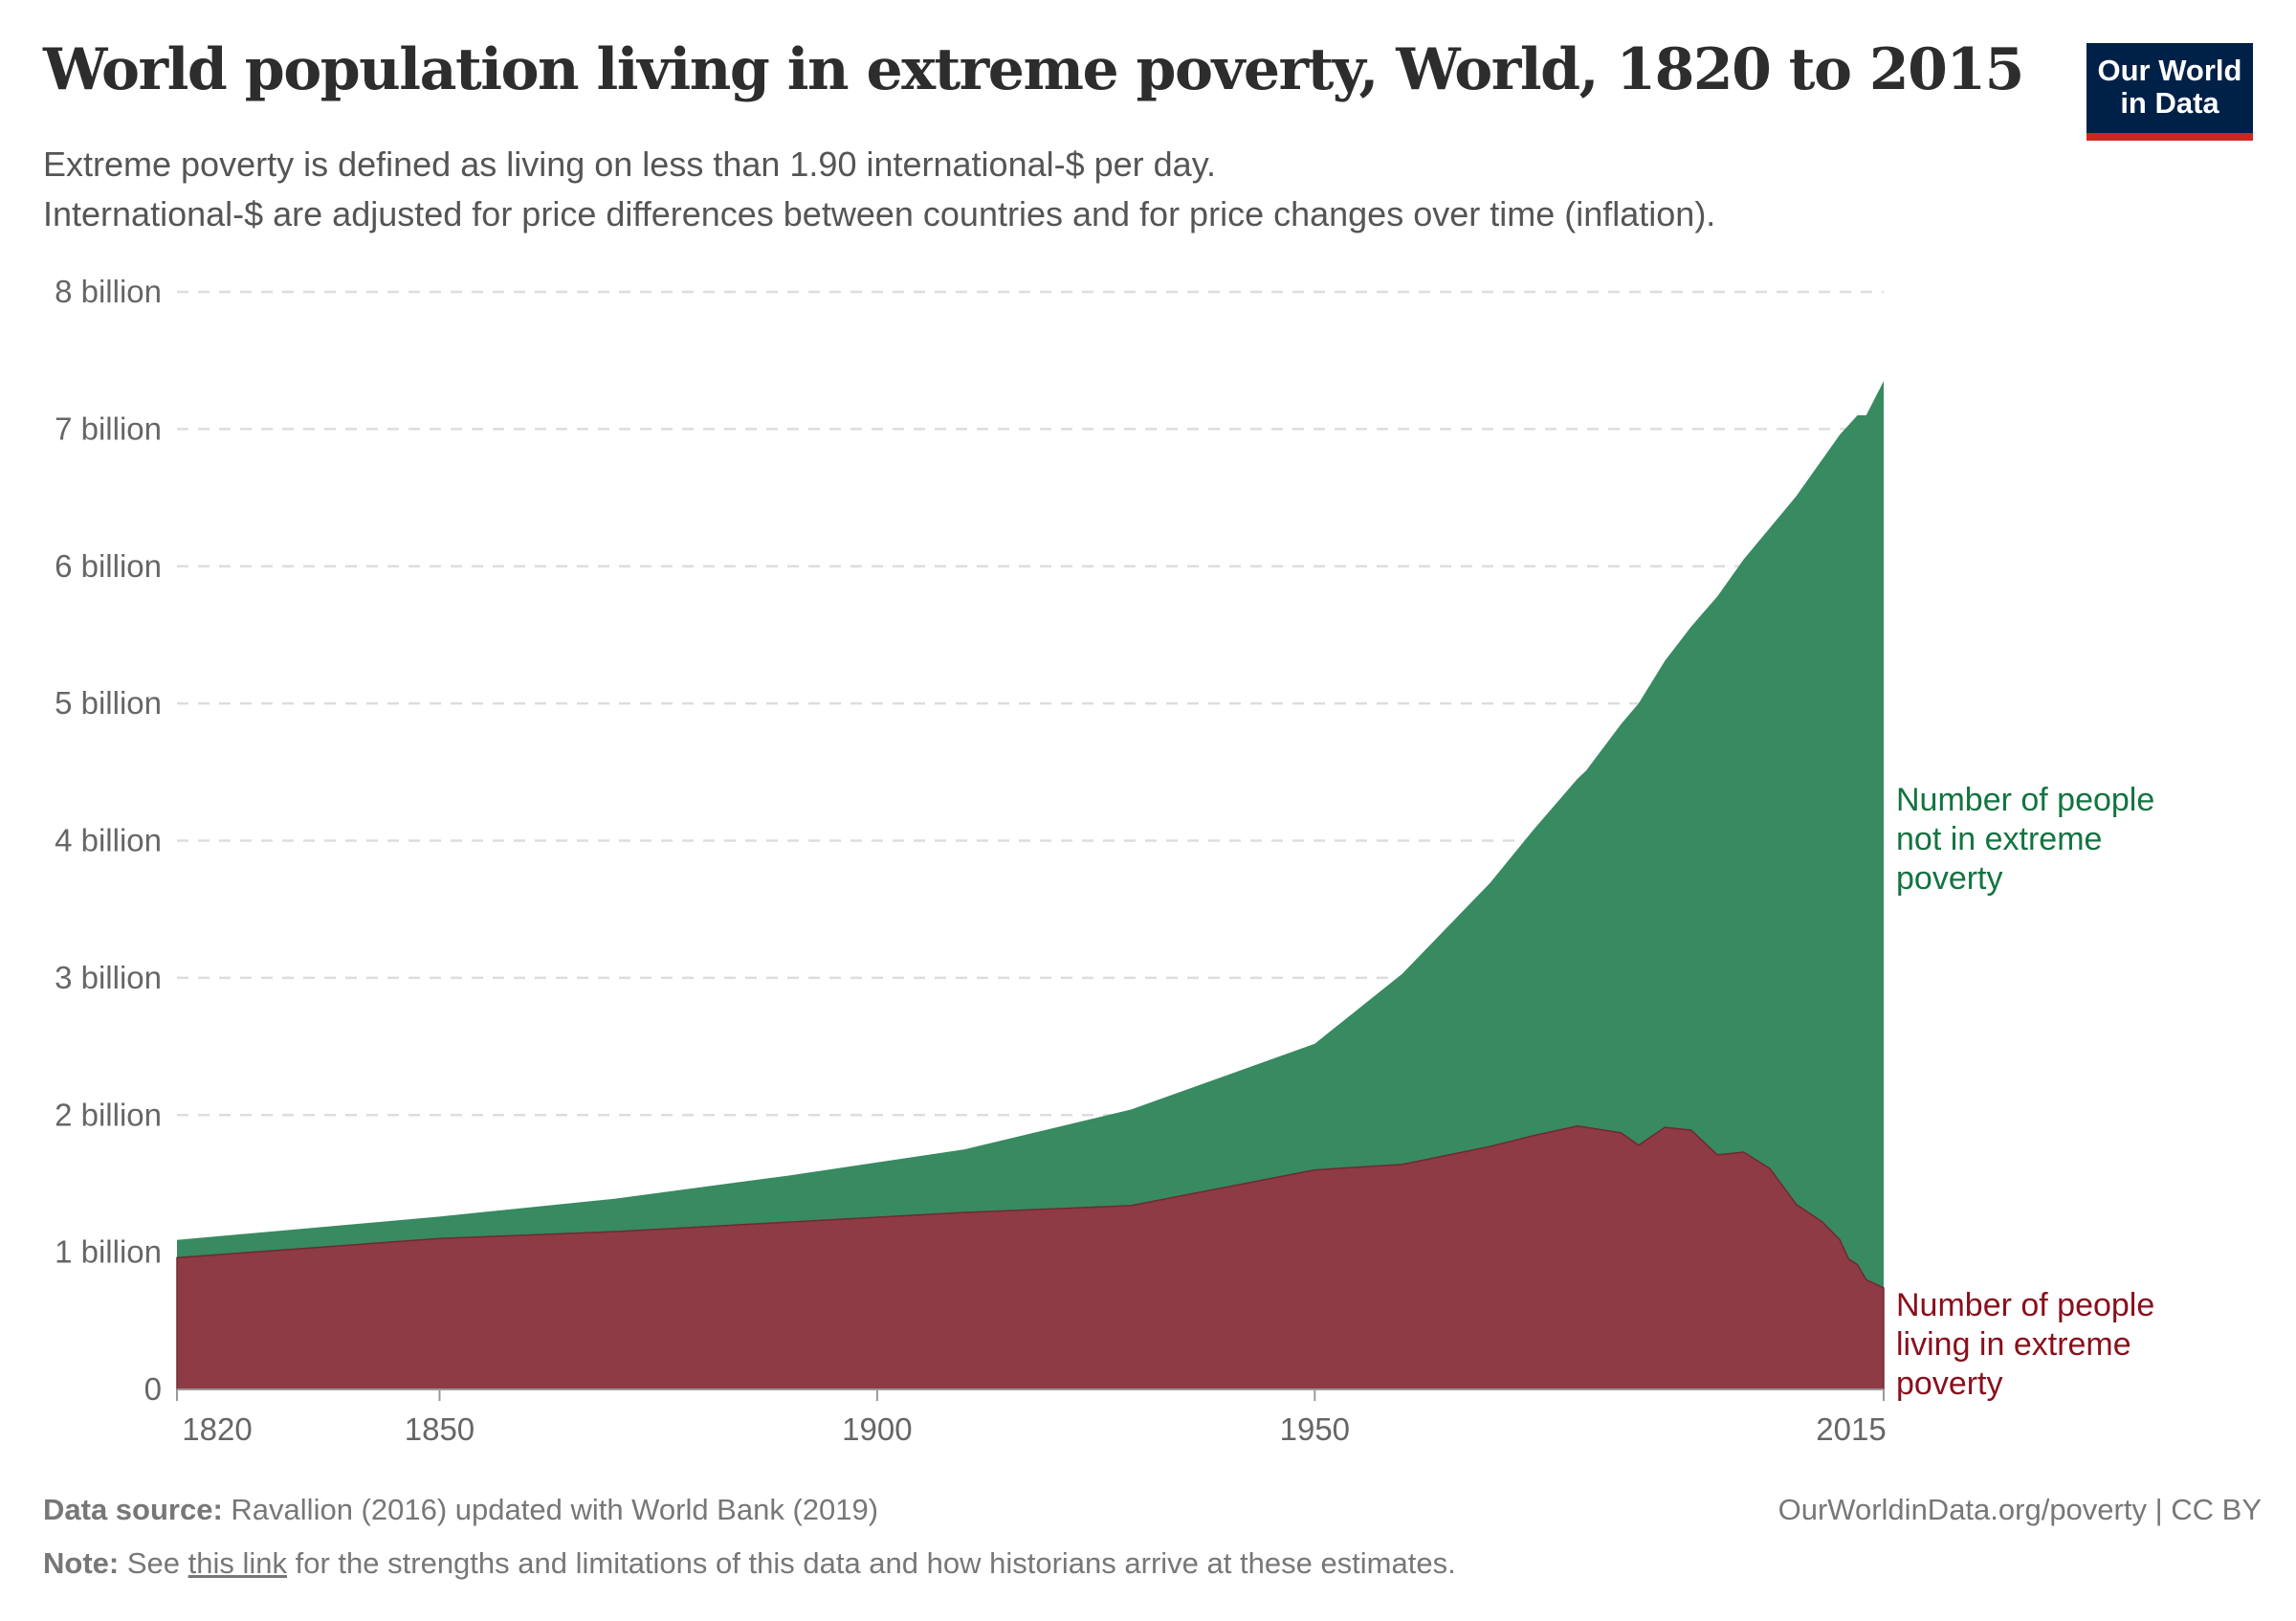 The width and height of the screenshot is (2296, 1621). I want to click on series-label-extreme-poverty: poverty, so click(1950, 1384).